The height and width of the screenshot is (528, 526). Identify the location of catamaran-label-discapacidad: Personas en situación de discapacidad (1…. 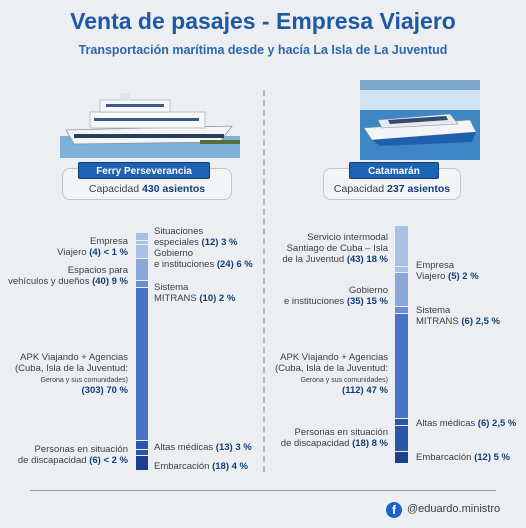
(334, 438).